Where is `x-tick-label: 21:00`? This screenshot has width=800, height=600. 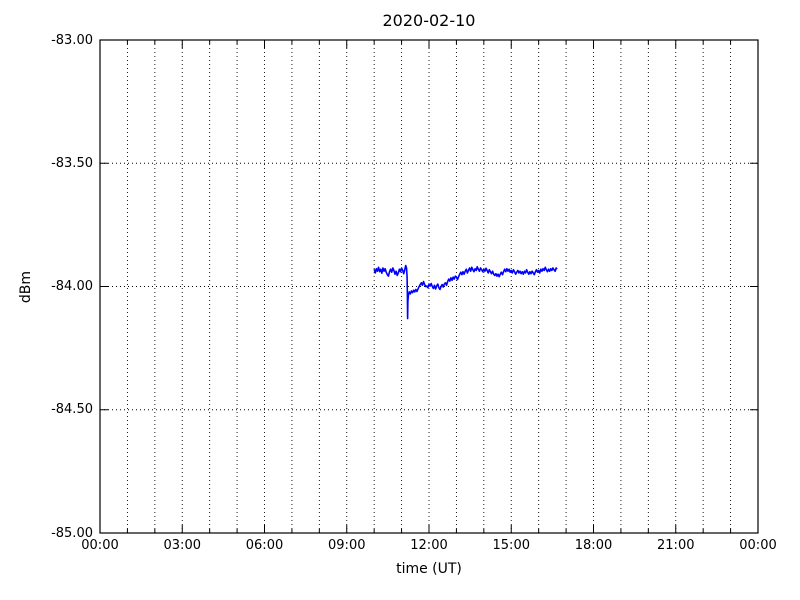 x-tick-label: 21:00 is located at coordinates (676, 545).